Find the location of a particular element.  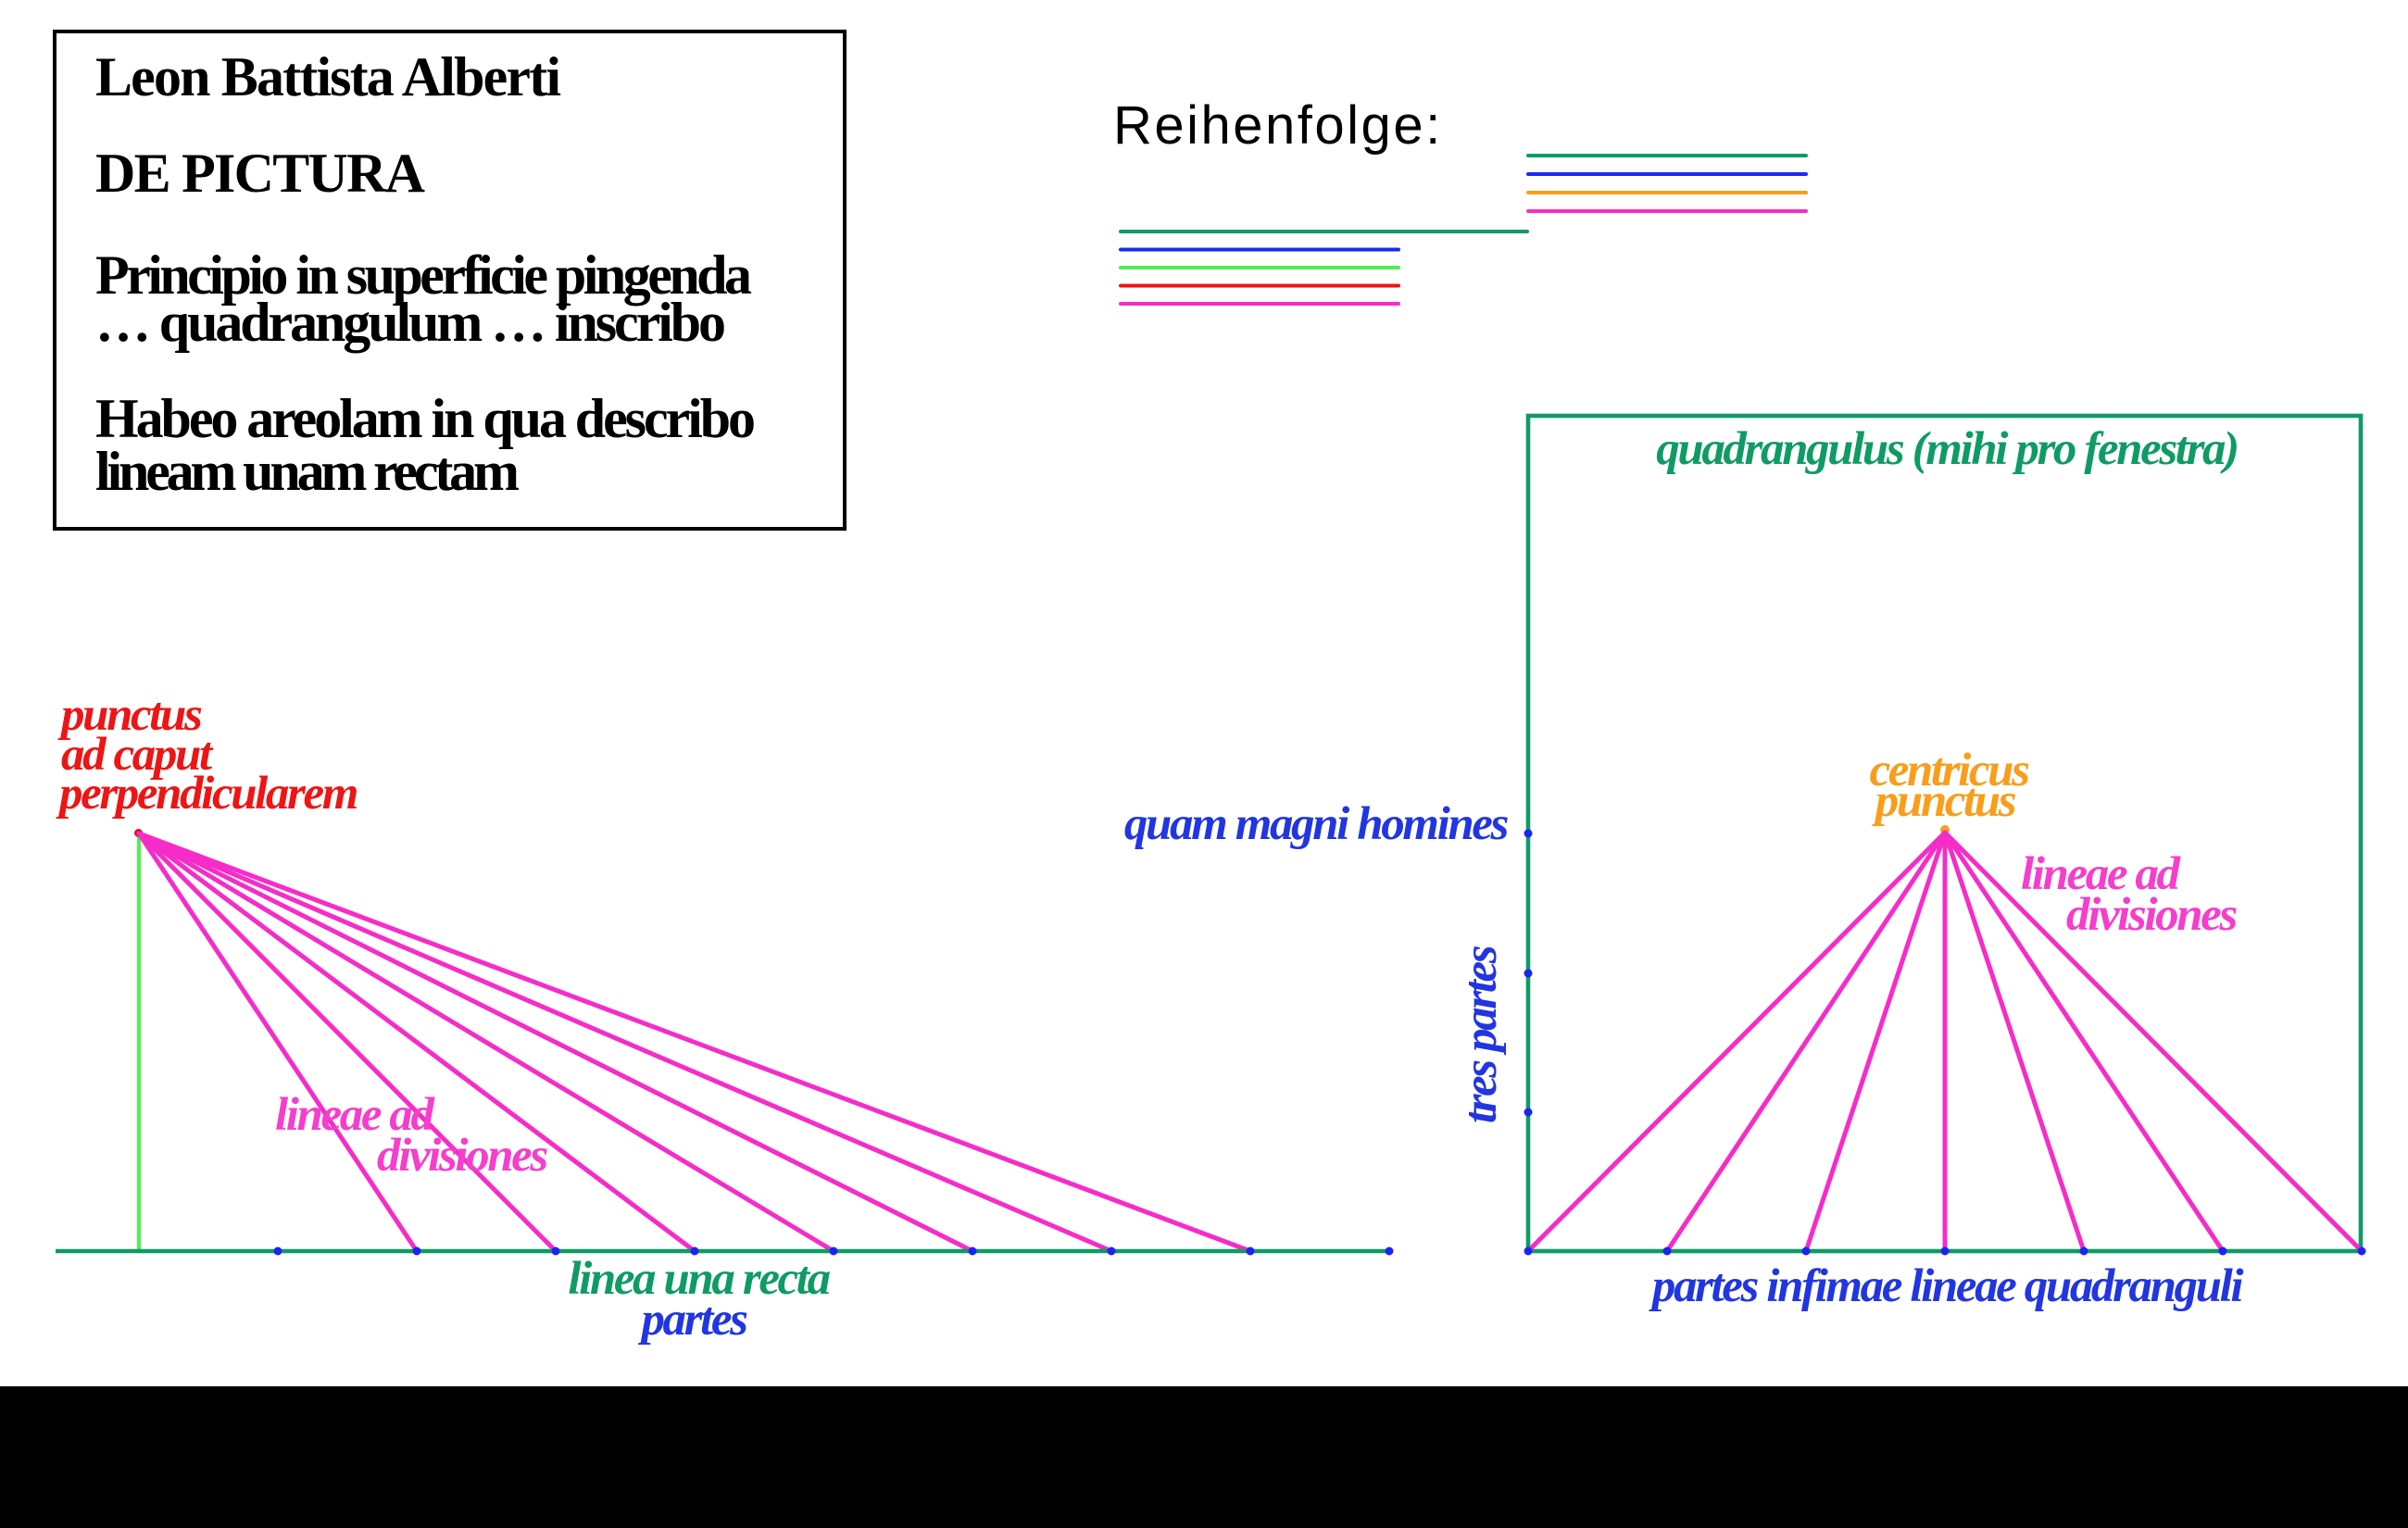

svg-text: partes is located at coordinates (692, 1320).